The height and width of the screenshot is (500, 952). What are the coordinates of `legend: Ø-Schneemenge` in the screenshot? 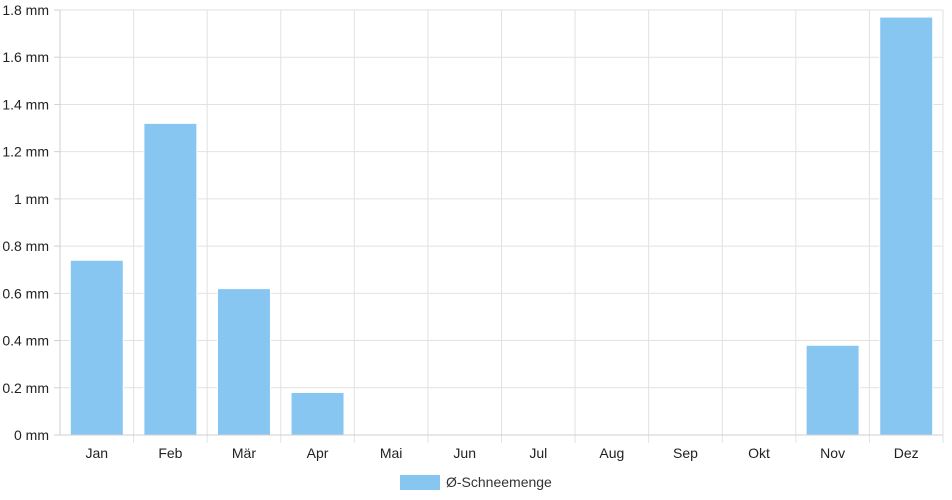 It's located at (476, 482).